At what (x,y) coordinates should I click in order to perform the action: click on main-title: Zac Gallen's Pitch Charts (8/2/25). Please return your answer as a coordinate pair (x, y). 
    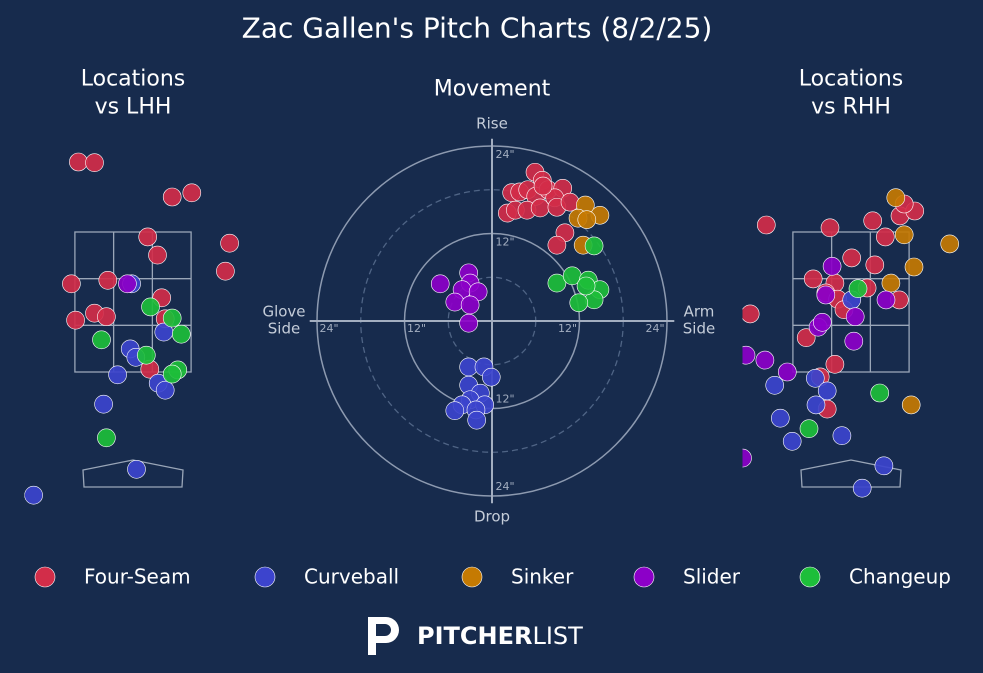
    Looking at the image, I should click on (477, 28).